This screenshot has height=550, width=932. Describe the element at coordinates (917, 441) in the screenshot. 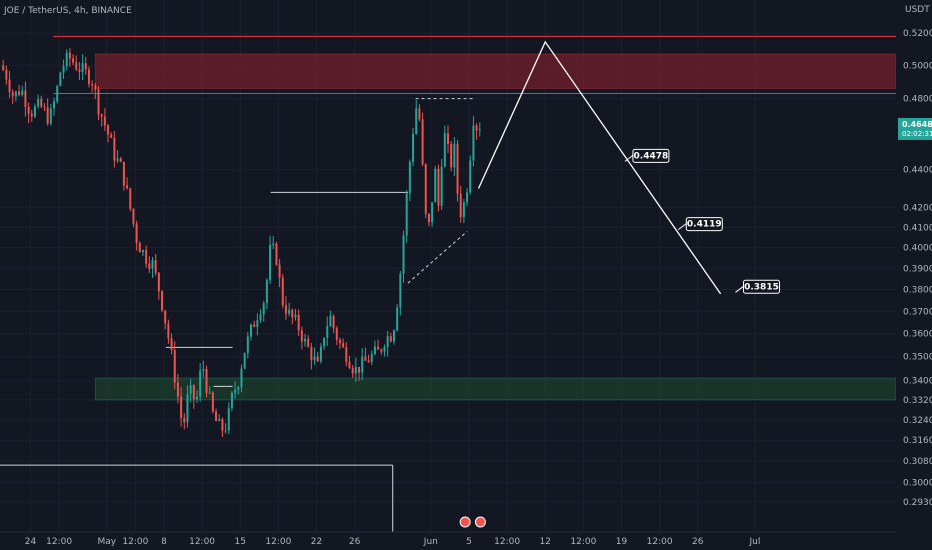

I see `y-tick-label: 0.3160` at that location.